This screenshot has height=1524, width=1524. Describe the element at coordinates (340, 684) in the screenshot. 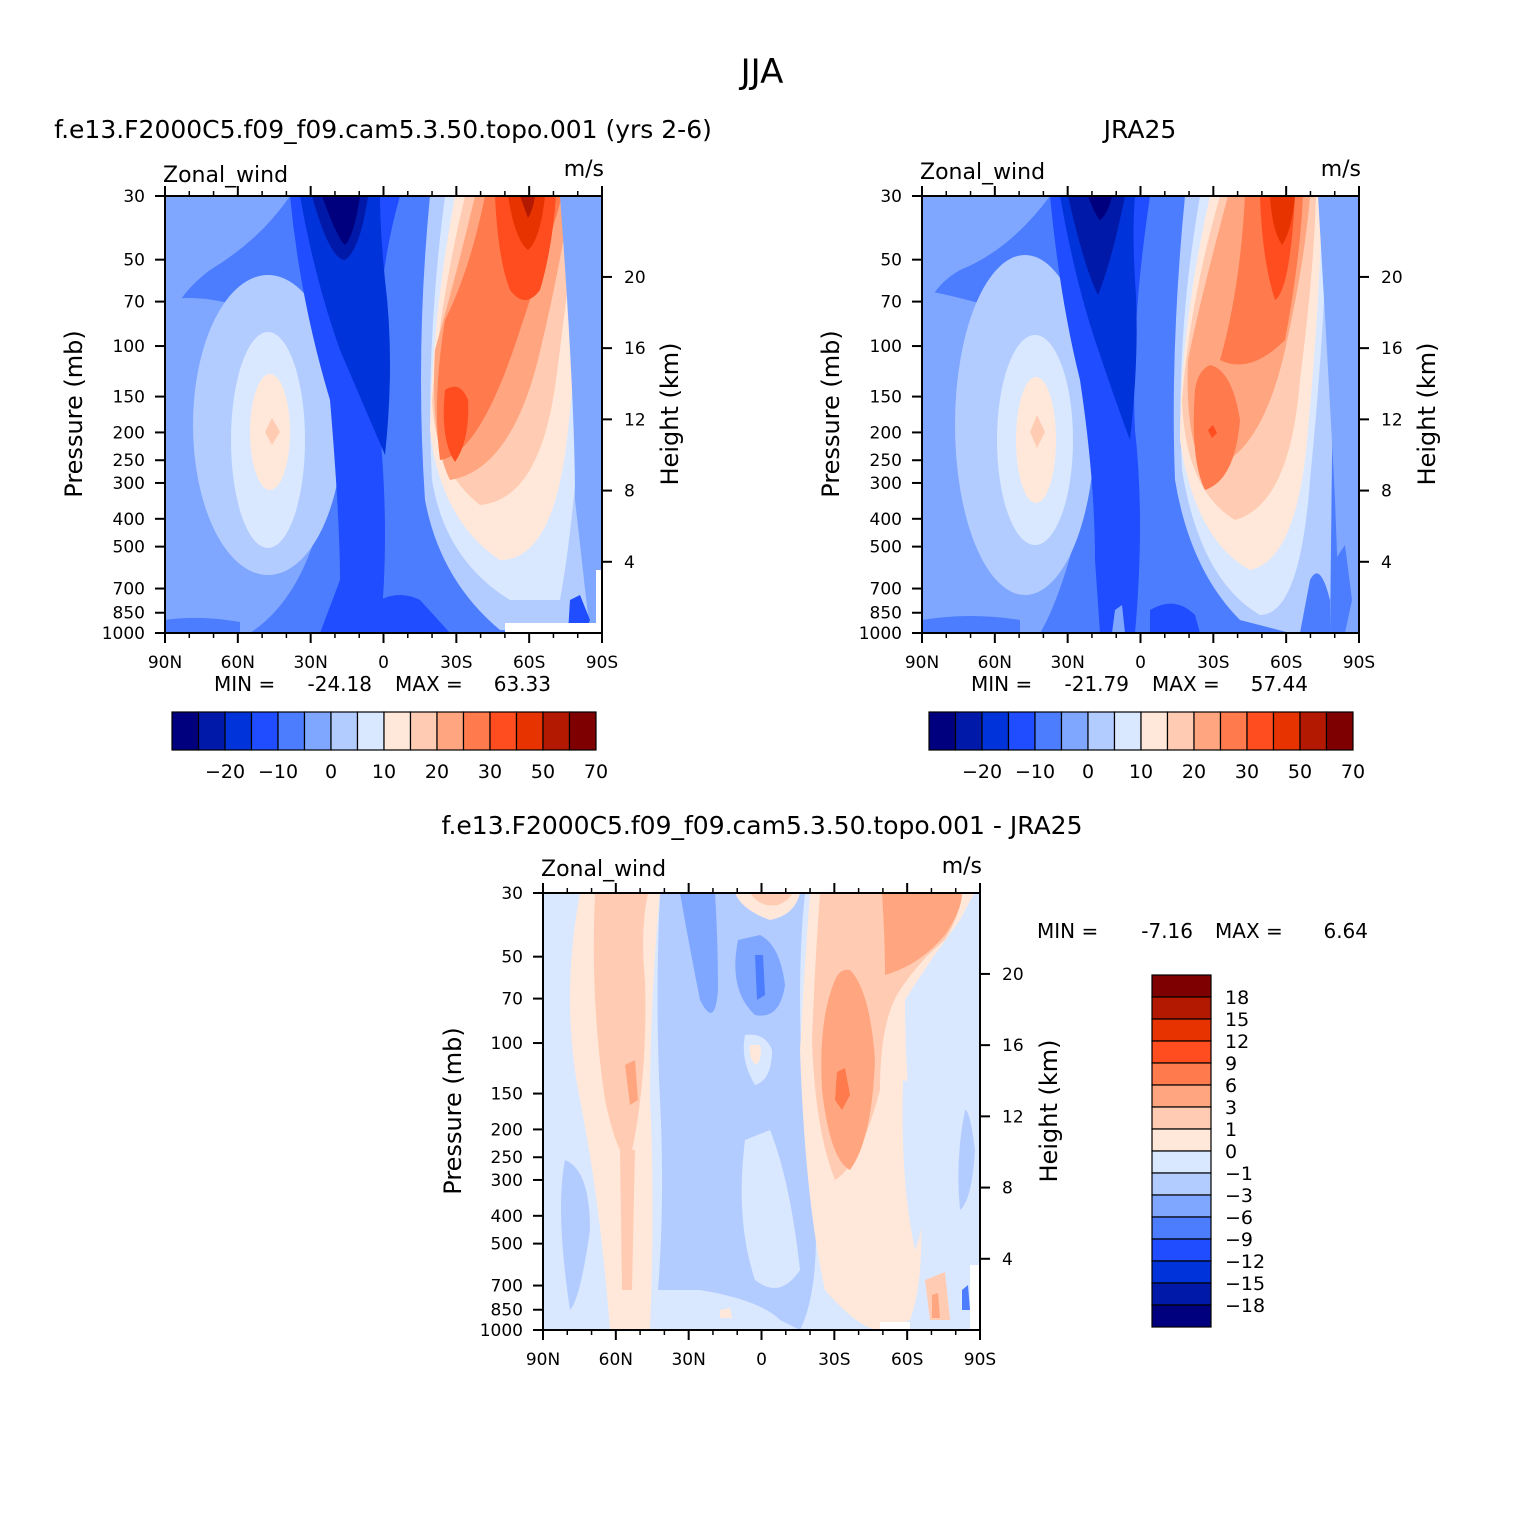

I see `min-value: -24.18` at that location.